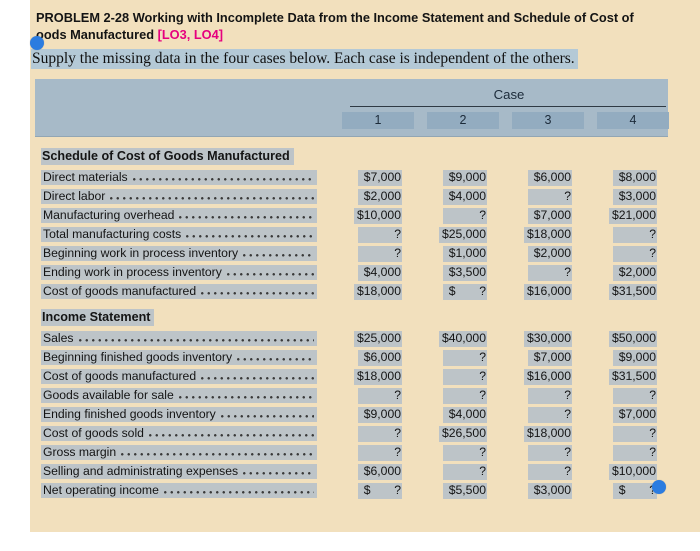  What do you see at coordinates (444, 253) in the screenshot?
I see `value-cell-case-2: $1,000` at bounding box center [444, 253].